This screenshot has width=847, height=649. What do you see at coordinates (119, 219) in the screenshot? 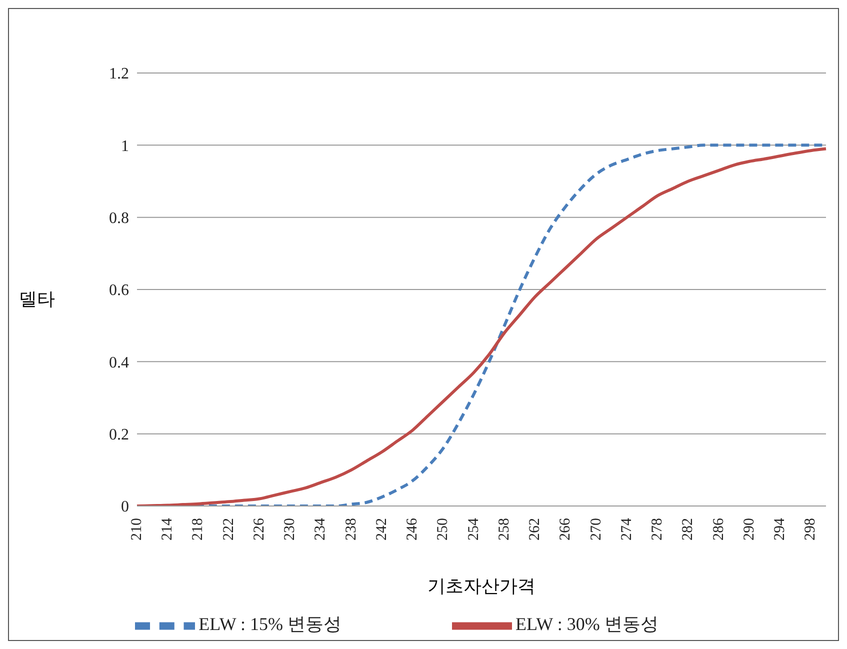
I see `y-tick-label: 0.8` at bounding box center [119, 219].